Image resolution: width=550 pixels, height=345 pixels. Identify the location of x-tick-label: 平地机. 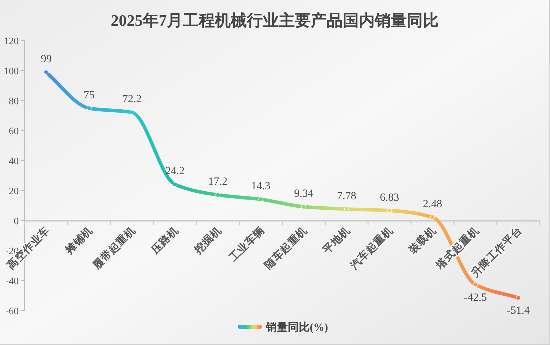
(336, 241).